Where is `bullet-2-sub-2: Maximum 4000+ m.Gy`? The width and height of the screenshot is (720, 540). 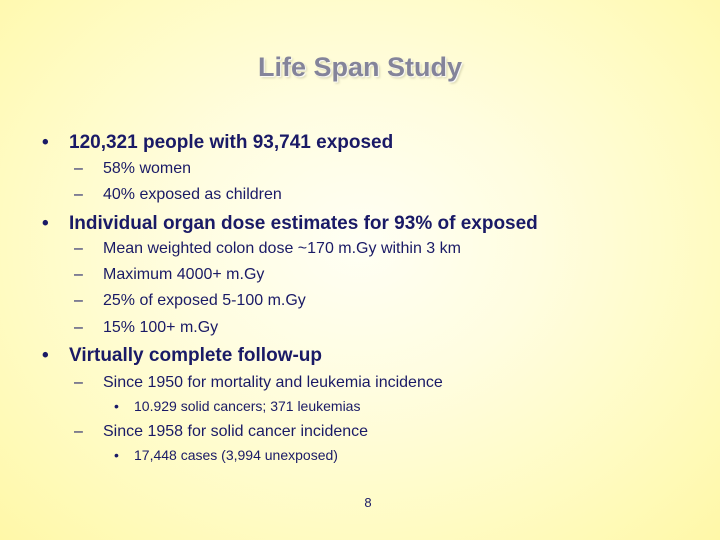 bullet-2-sub-2: Maximum 4000+ m.Gy is located at coordinates (184, 274).